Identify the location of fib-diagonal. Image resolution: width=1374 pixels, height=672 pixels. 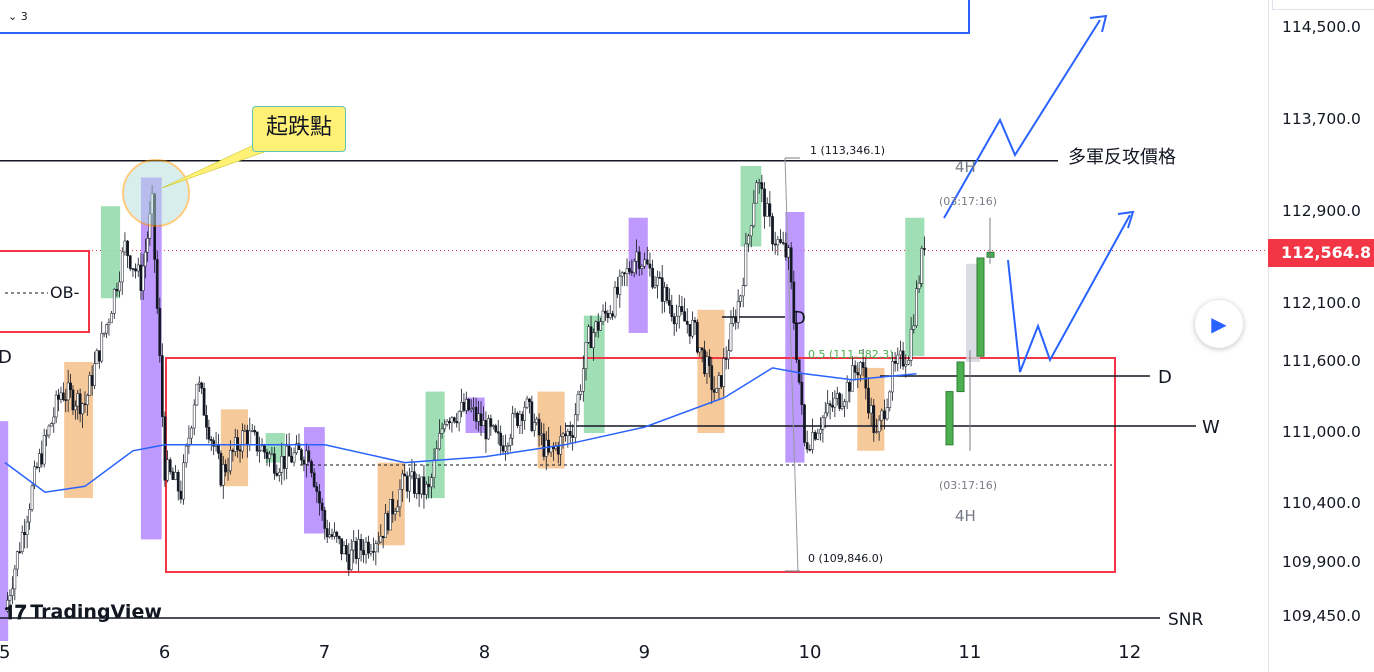
(791, 365).